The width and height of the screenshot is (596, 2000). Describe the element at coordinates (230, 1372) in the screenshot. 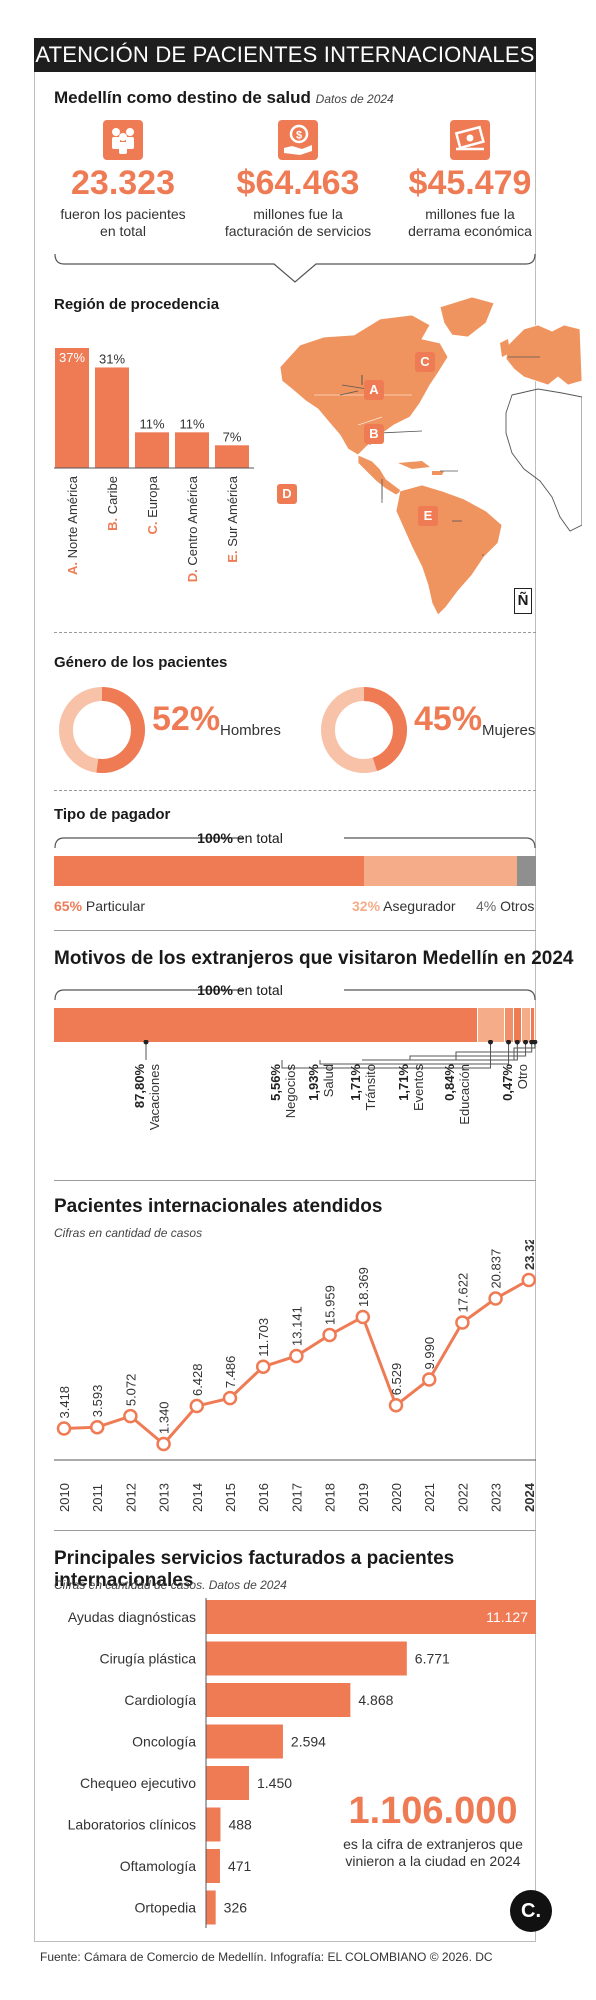

I see `patients-value-2015: 7.486` at that location.